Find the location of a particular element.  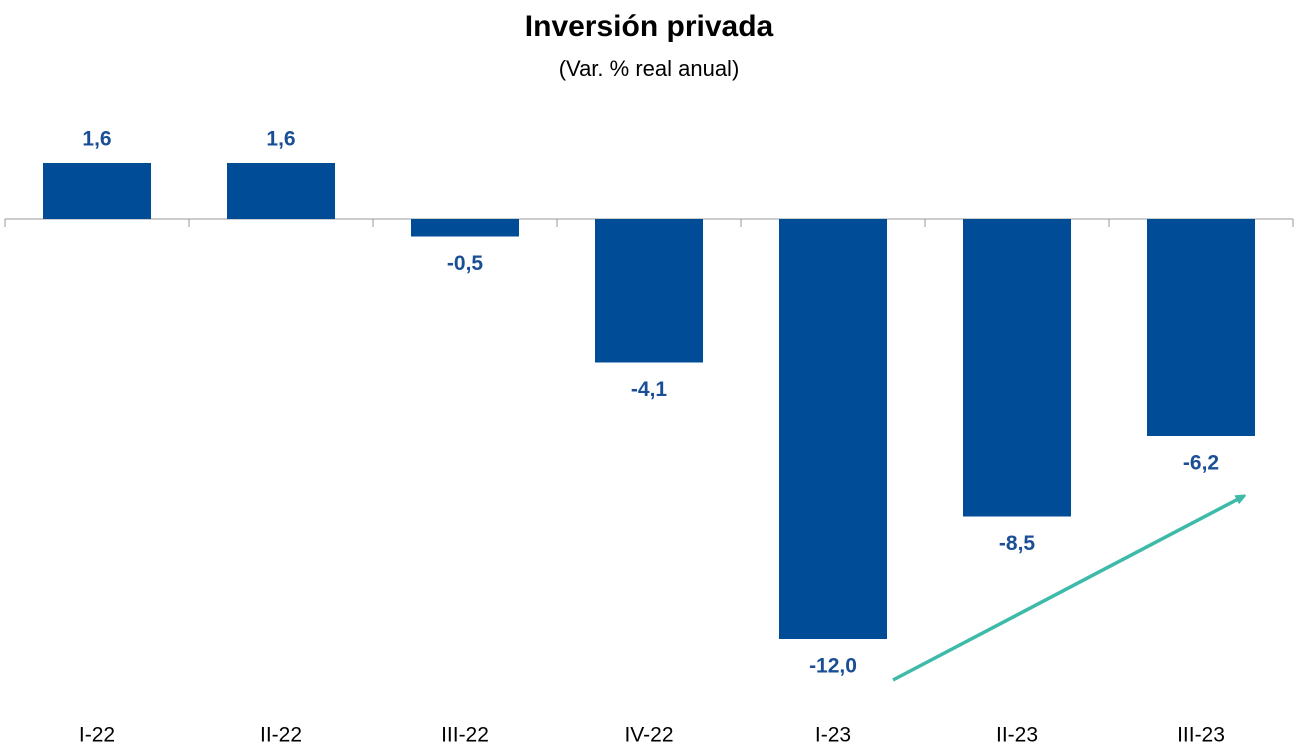

value-label: -8,5 is located at coordinates (1017, 543).